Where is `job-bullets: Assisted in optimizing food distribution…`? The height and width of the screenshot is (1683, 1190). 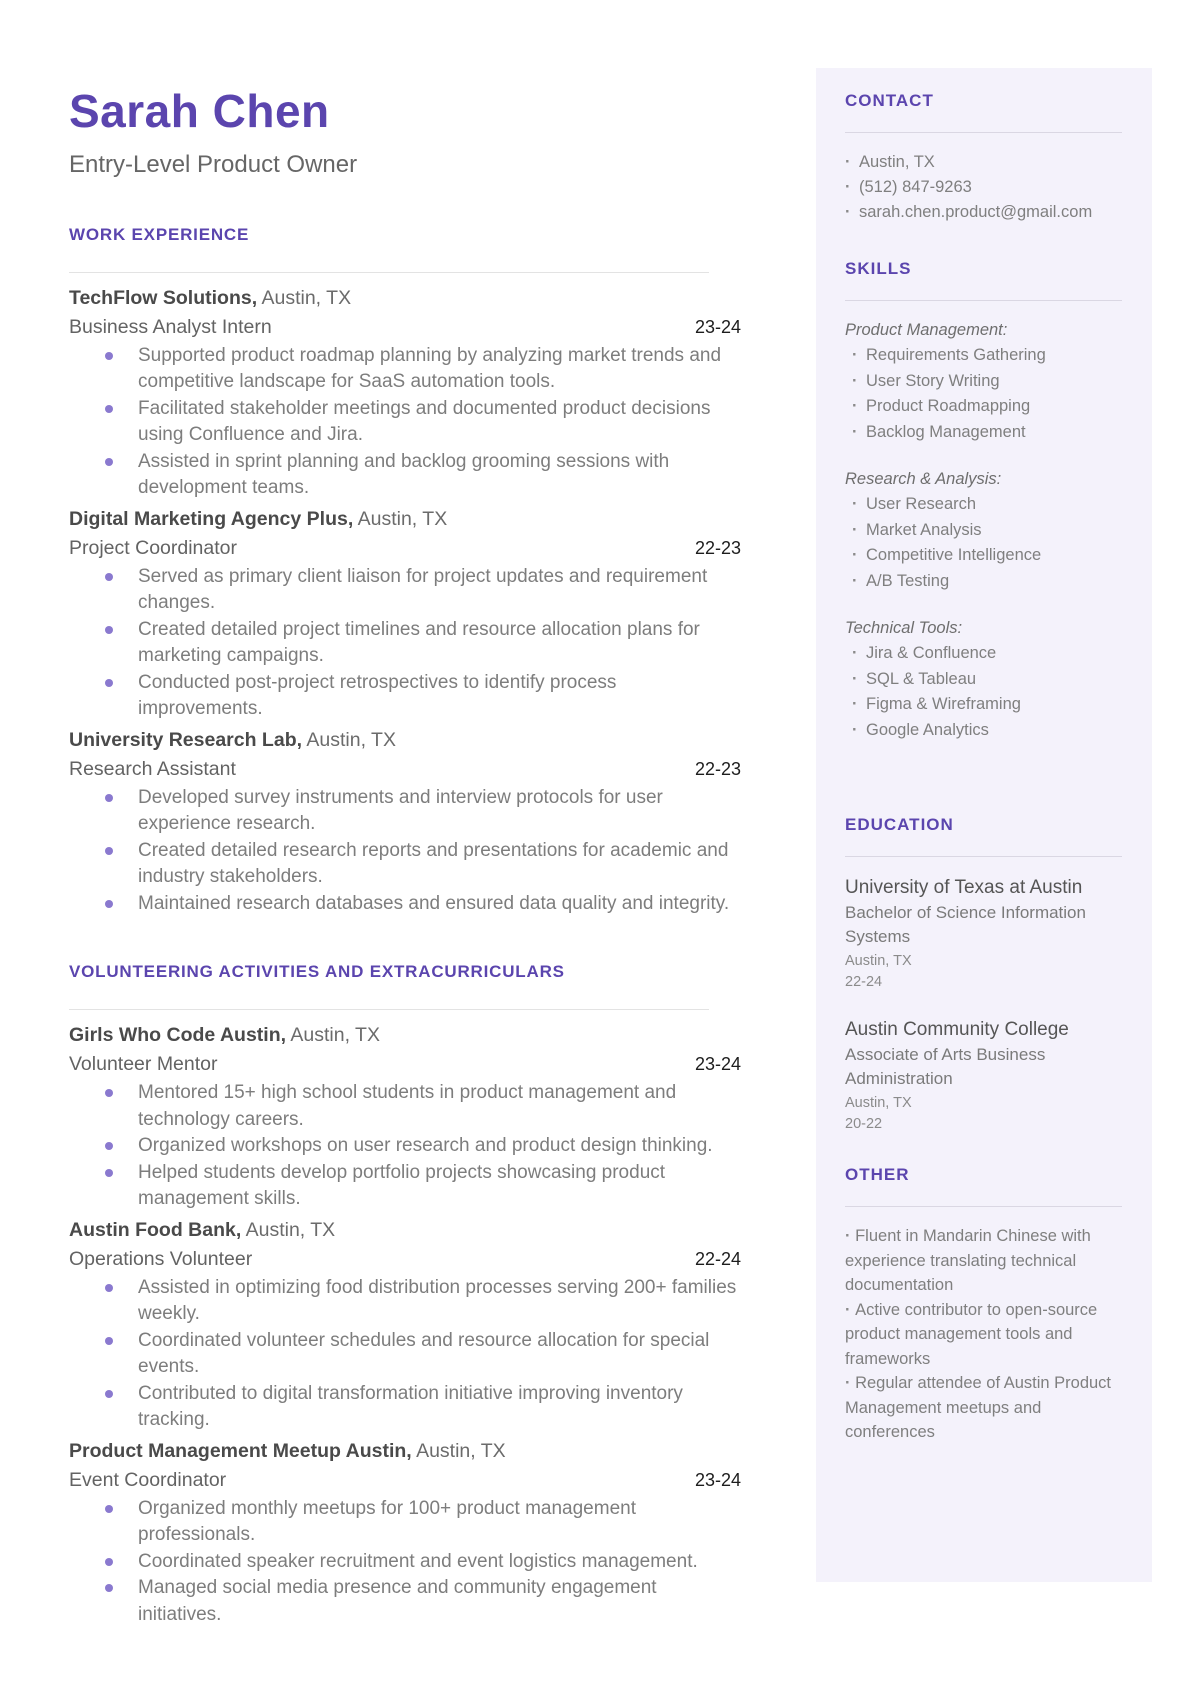
job-bullets: Assisted in optimizing food distribution… is located at coordinates (405, 1354).